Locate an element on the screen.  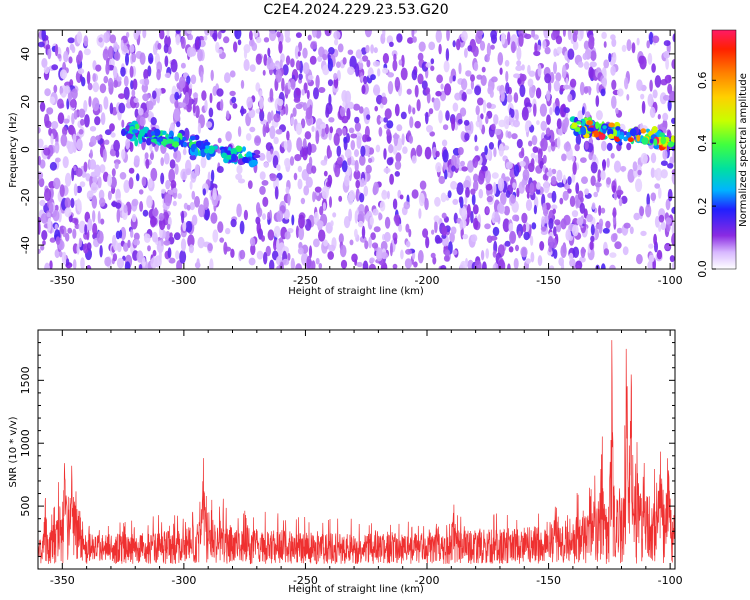
snr-y-label: SNR (10 * v/v) is located at coordinates (13, 451).